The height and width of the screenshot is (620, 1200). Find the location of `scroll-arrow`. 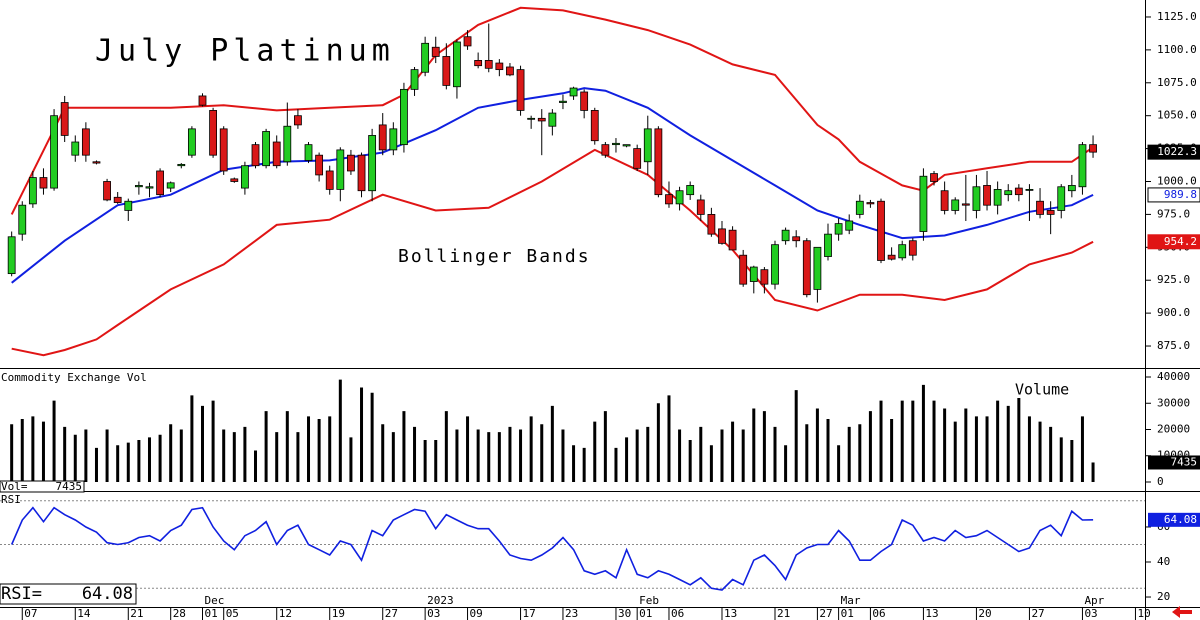

scroll-arrow is located at coordinates (1182, 612).